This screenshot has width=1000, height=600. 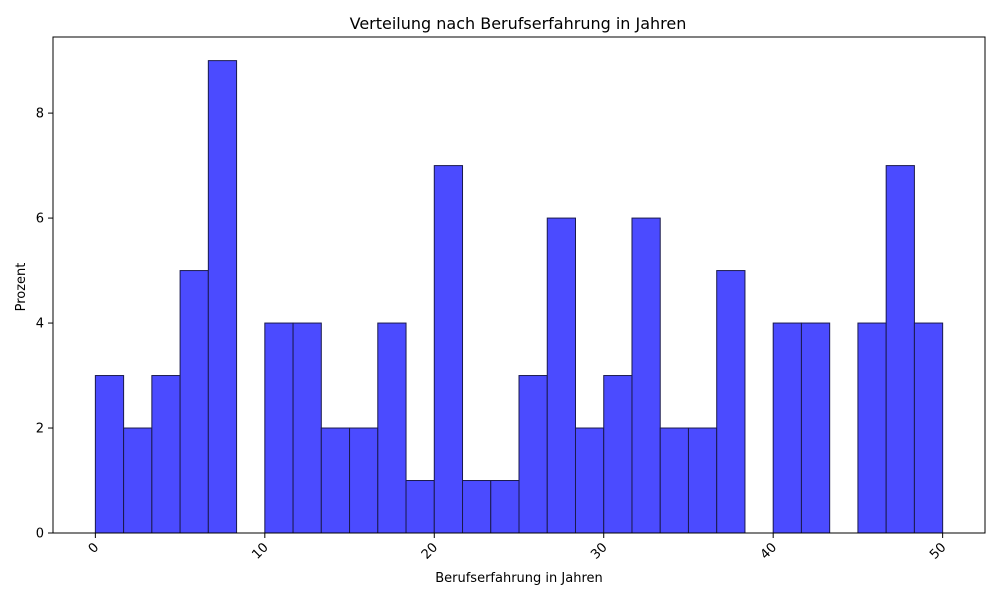 What do you see at coordinates (21, 287) in the screenshot?
I see `y-axis-label: Prozent` at bounding box center [21, 287].